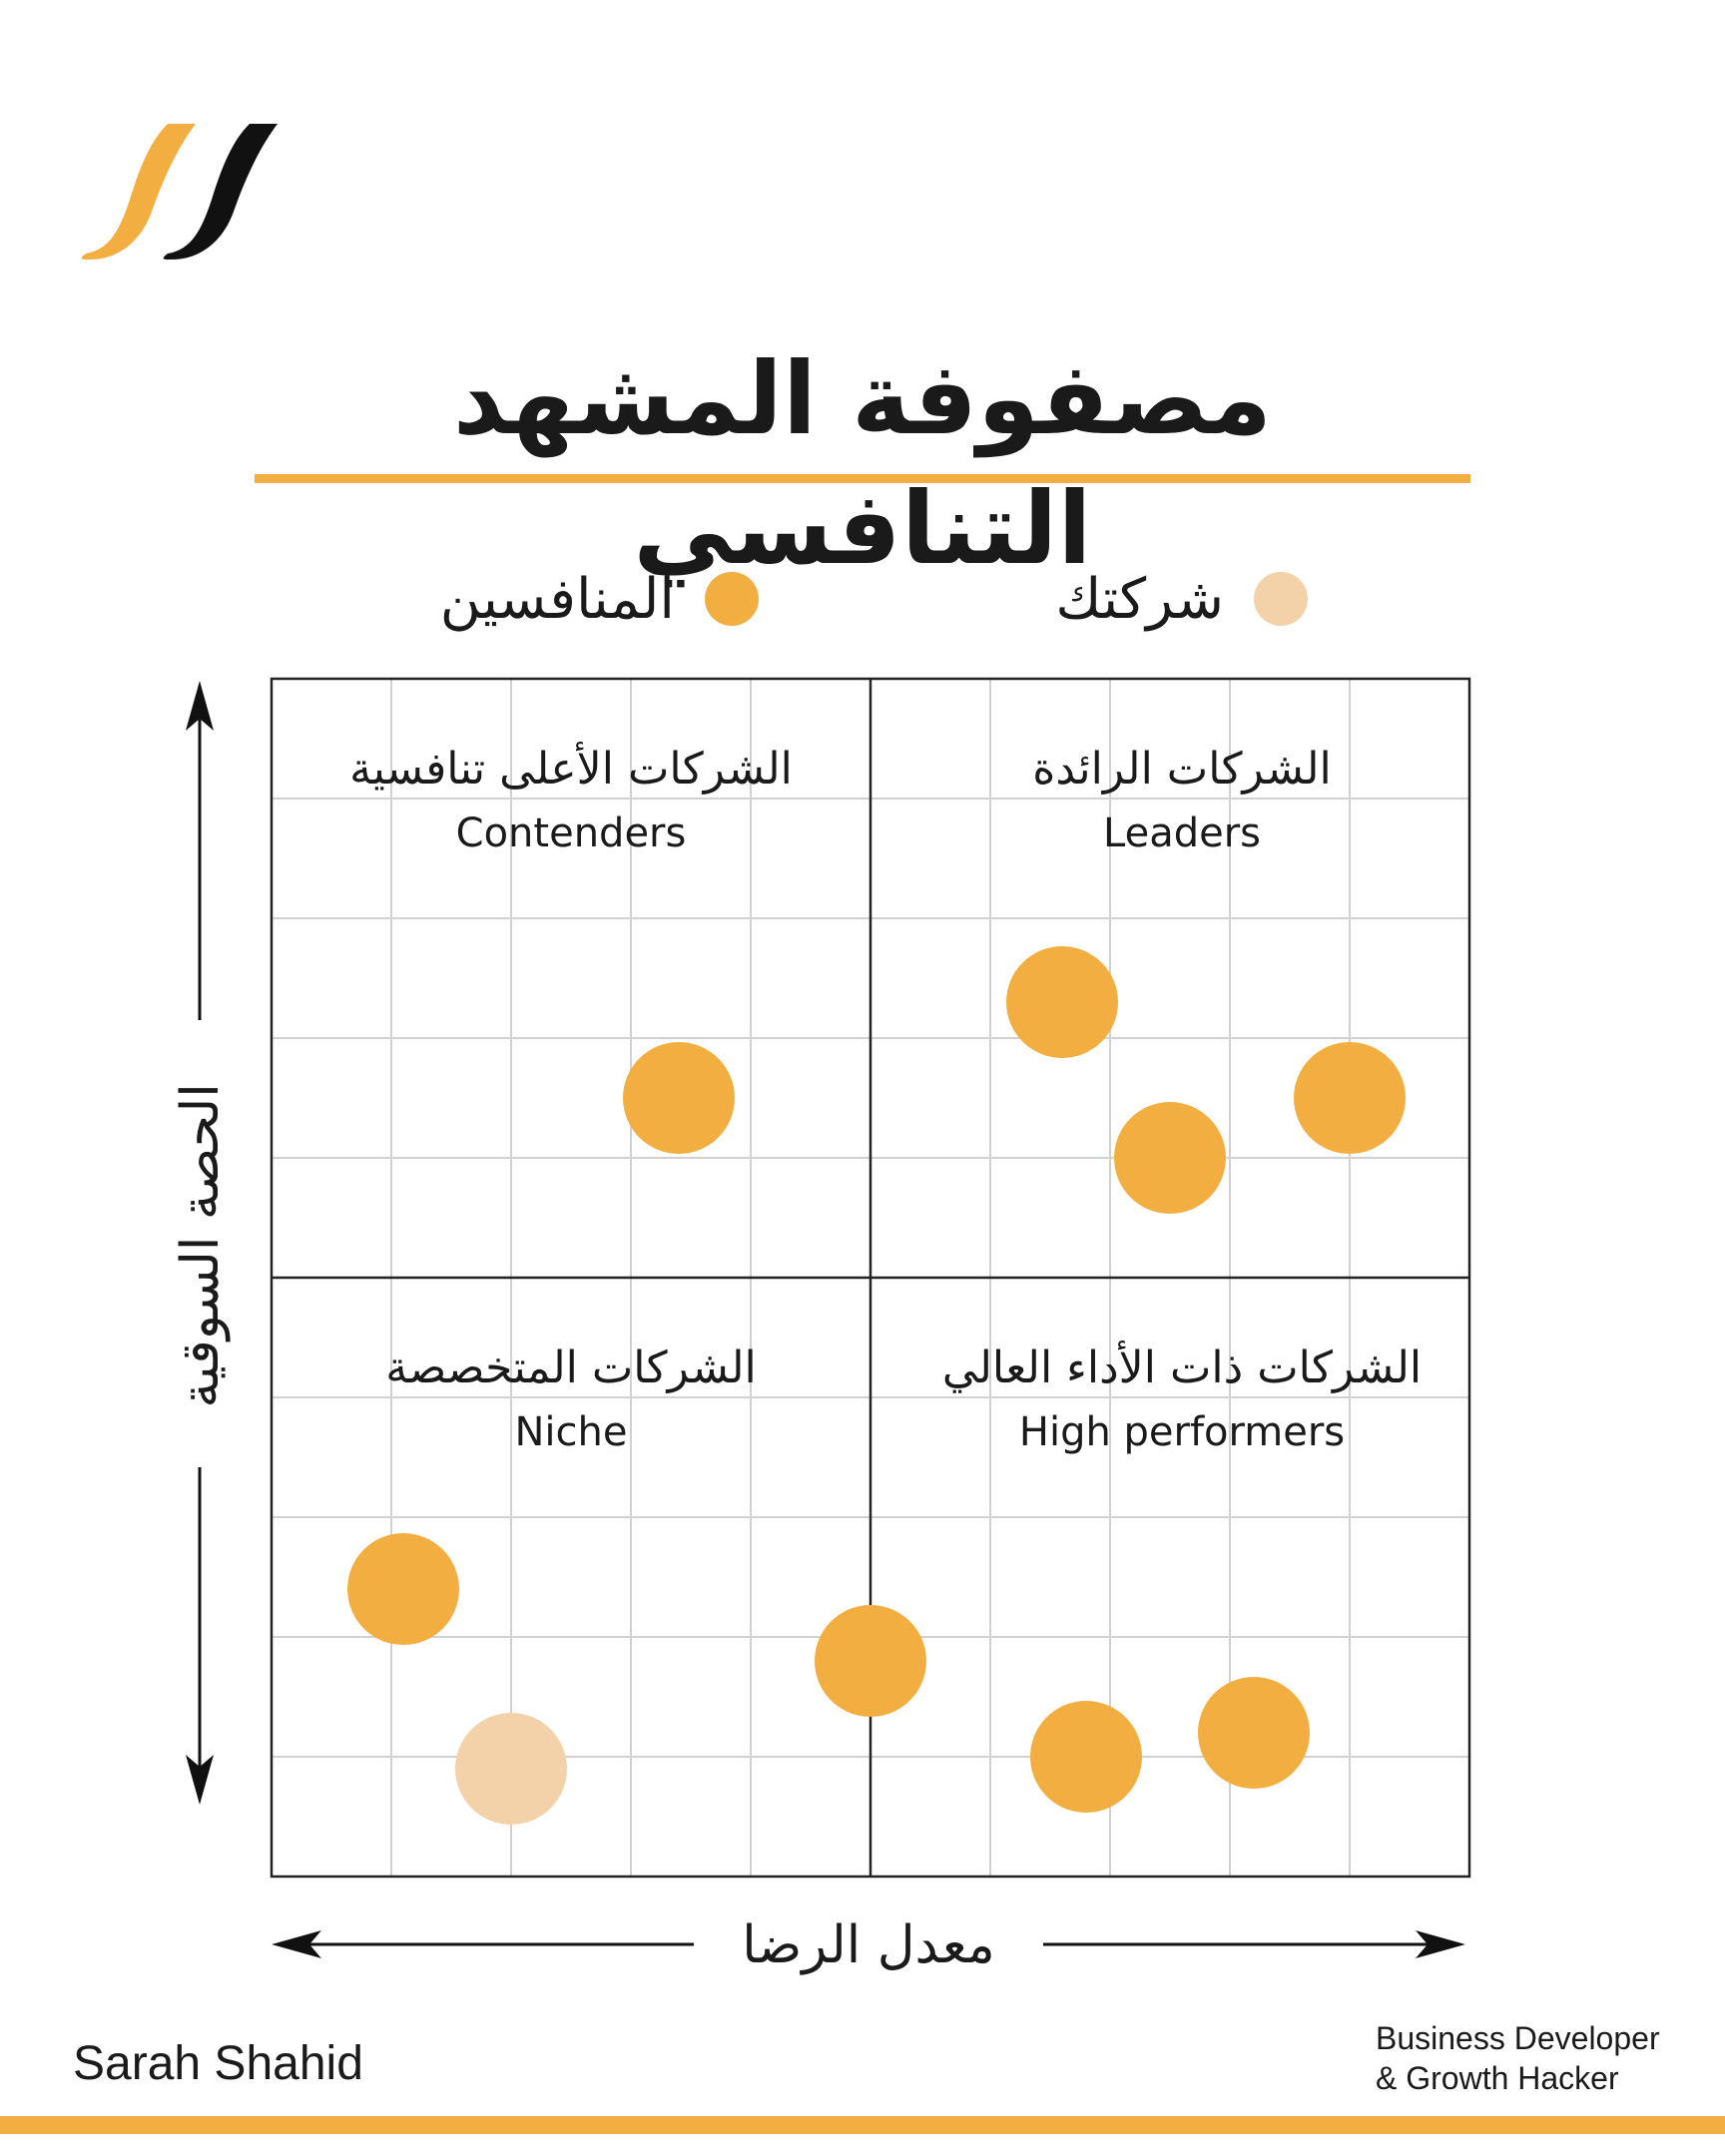 The height and width of the screenshot is (2156, 1725). What do you see at coordinates (1181, 769) in the screenshot?
I see `quadrant-leaders-ar: الشركات الرائدة` at bounding box center [1181, 769].